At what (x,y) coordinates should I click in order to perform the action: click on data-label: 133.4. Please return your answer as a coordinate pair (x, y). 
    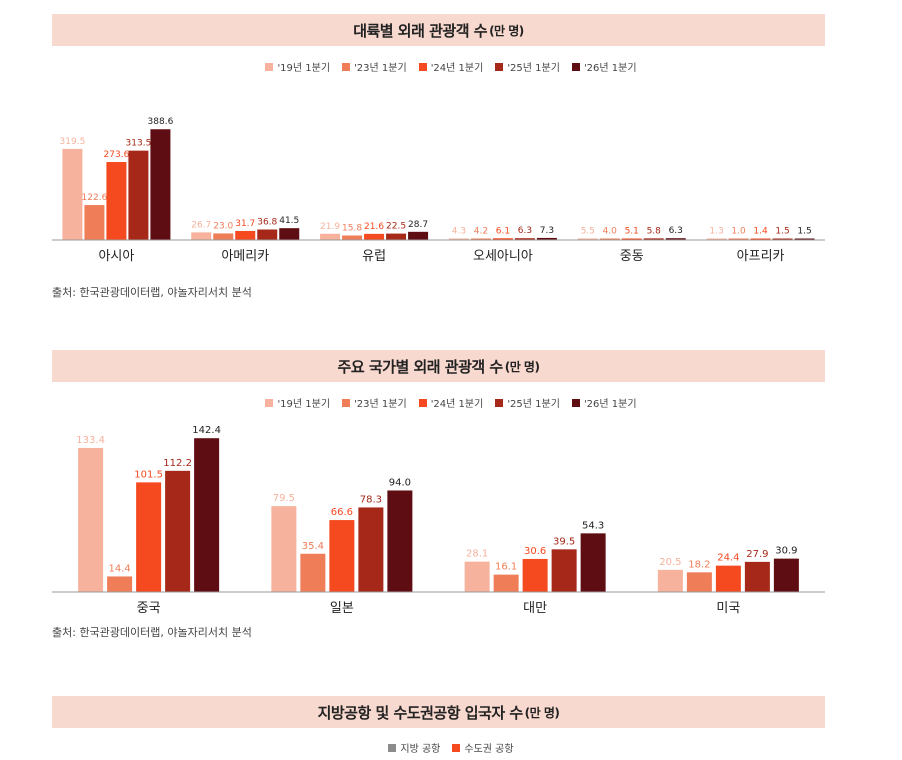
    Looking at the image, I should click on (90, 440).